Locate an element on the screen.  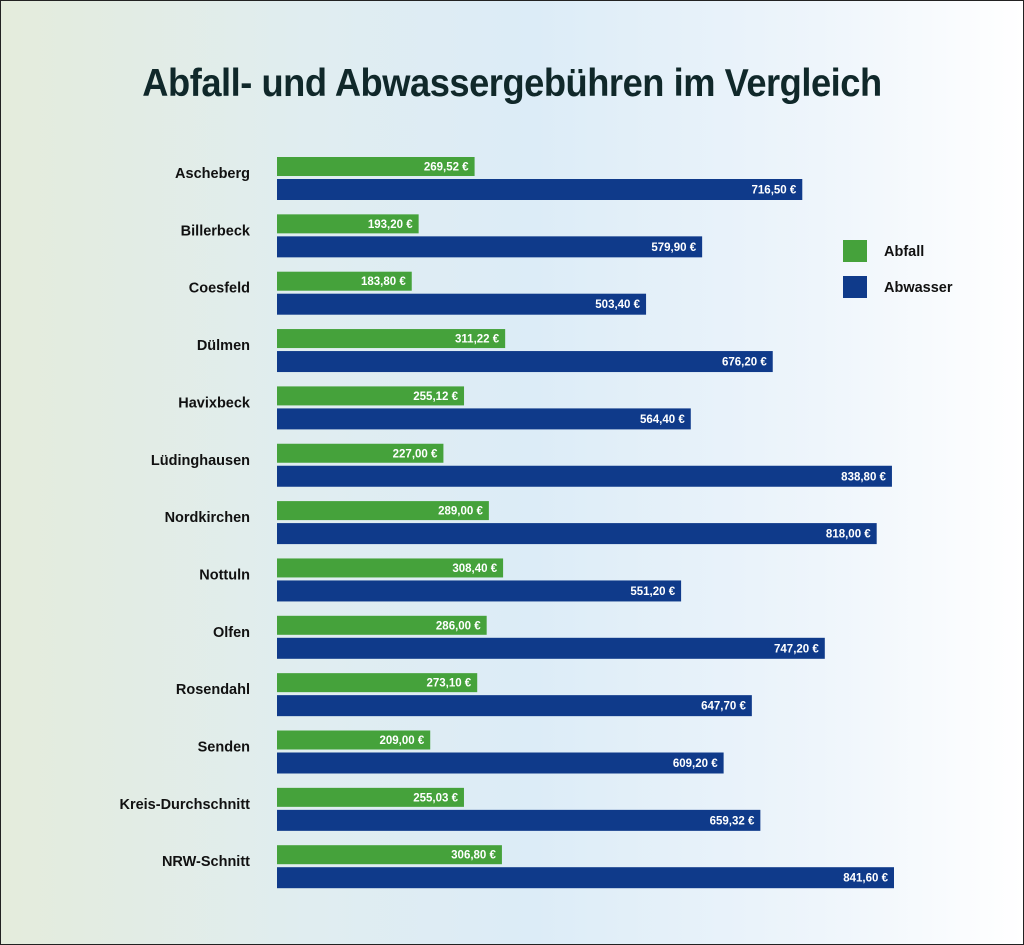
legend-swatch-abfall is located at coordinates (855, 251).